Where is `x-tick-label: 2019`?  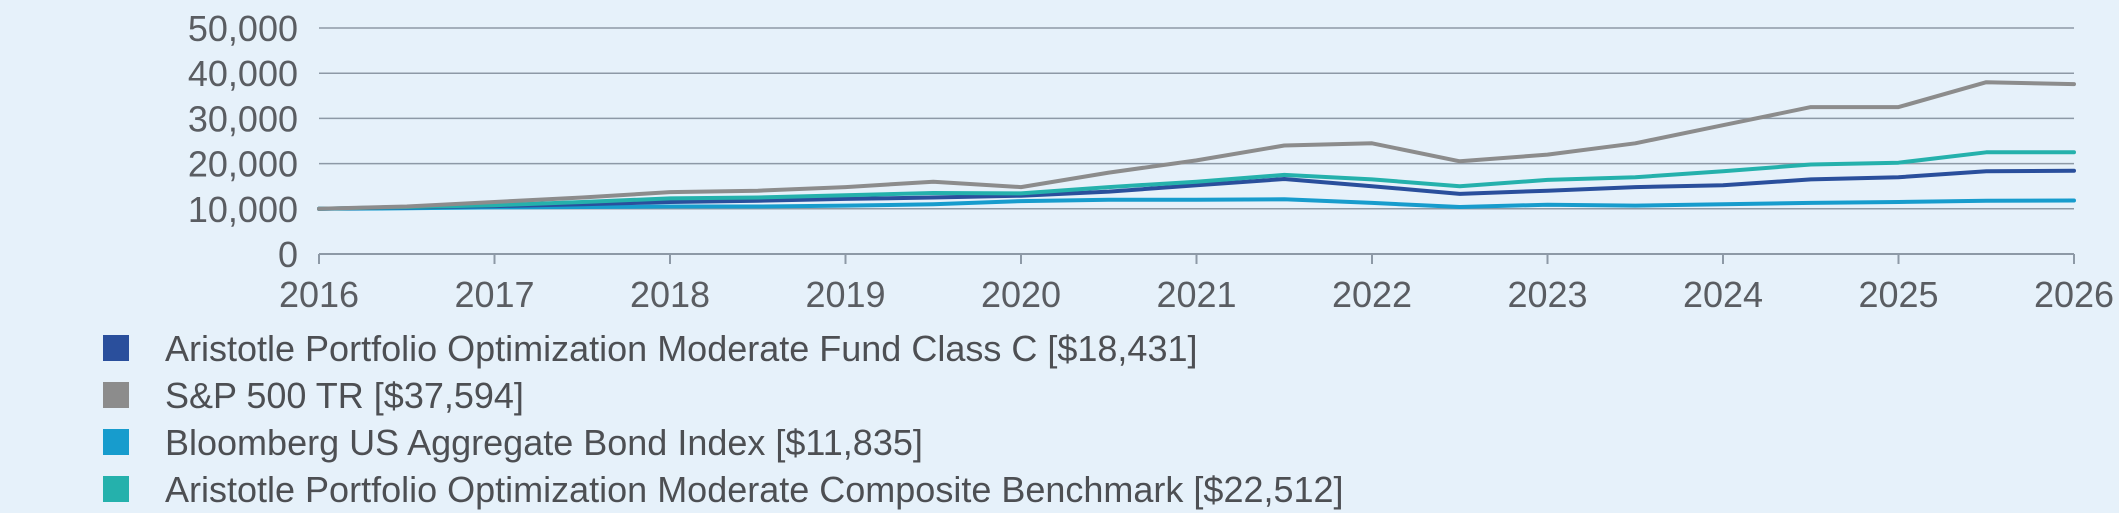
x-tick-label: 2019 is located at coordinates (845, 294).